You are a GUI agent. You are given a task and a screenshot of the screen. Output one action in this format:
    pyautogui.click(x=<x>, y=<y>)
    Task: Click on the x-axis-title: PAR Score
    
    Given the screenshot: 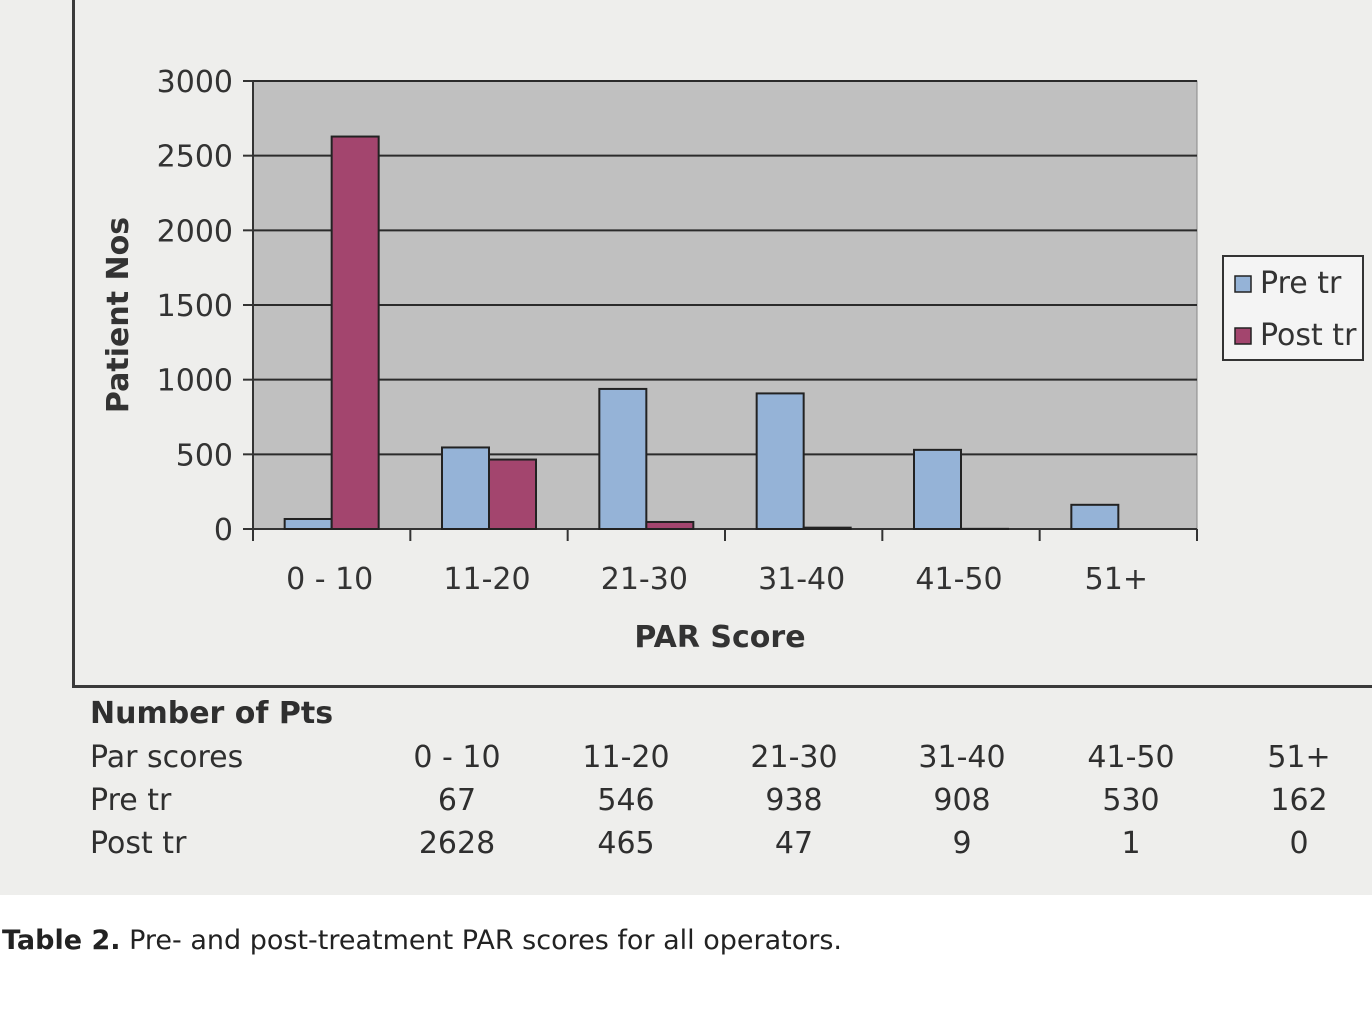 What is the action you would take?
    pyautogui.click(x=719, y=637)
    